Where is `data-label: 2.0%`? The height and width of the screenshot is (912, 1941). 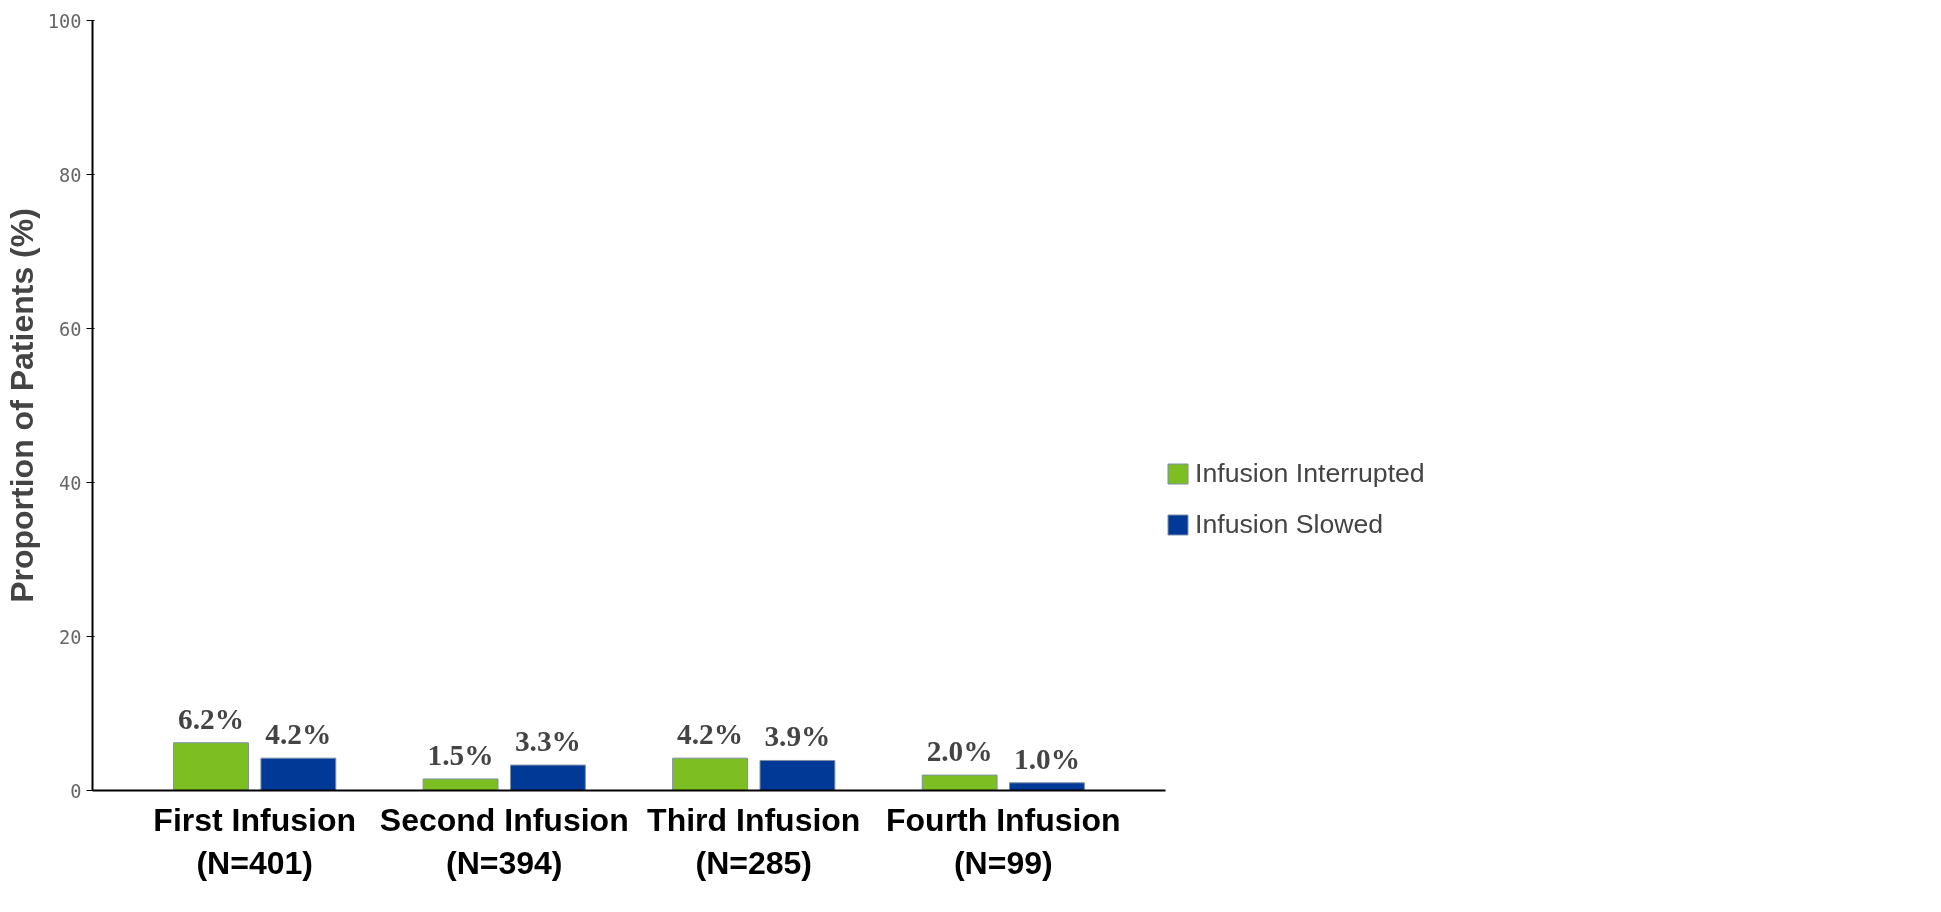
data-label: 2.0% is located at coordinates (959, 751).